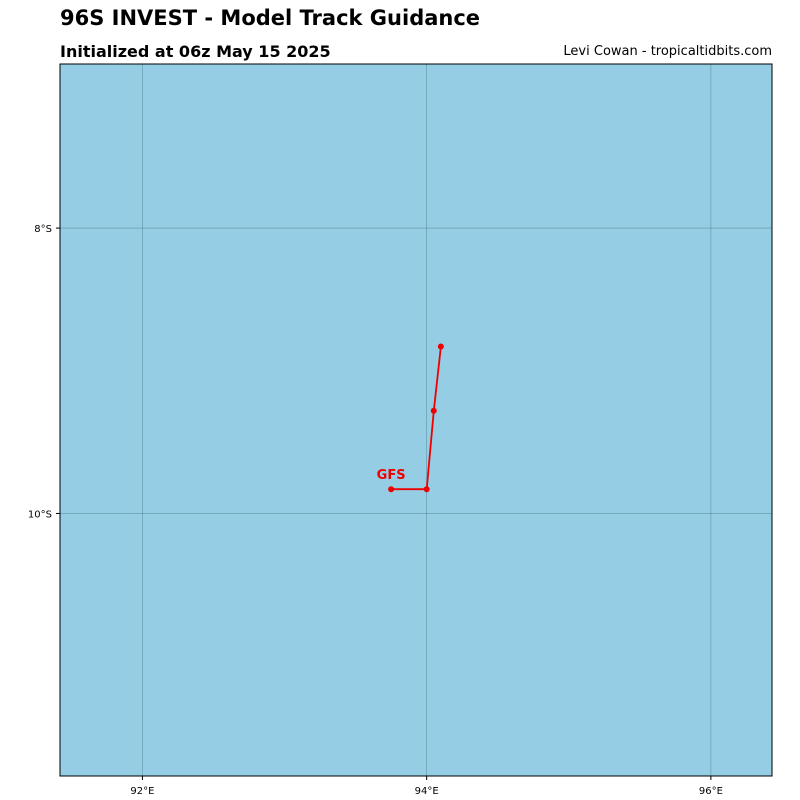 The height and width of the screenshot is (800, 800). Describe the element at coordinates (142, 791) in the screenshot. I see `lon-tick-label: 92°E` at that location.